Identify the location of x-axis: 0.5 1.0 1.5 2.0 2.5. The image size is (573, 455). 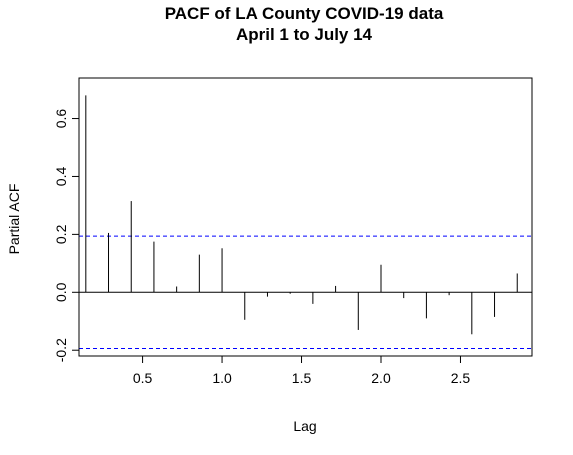
(302, 370).